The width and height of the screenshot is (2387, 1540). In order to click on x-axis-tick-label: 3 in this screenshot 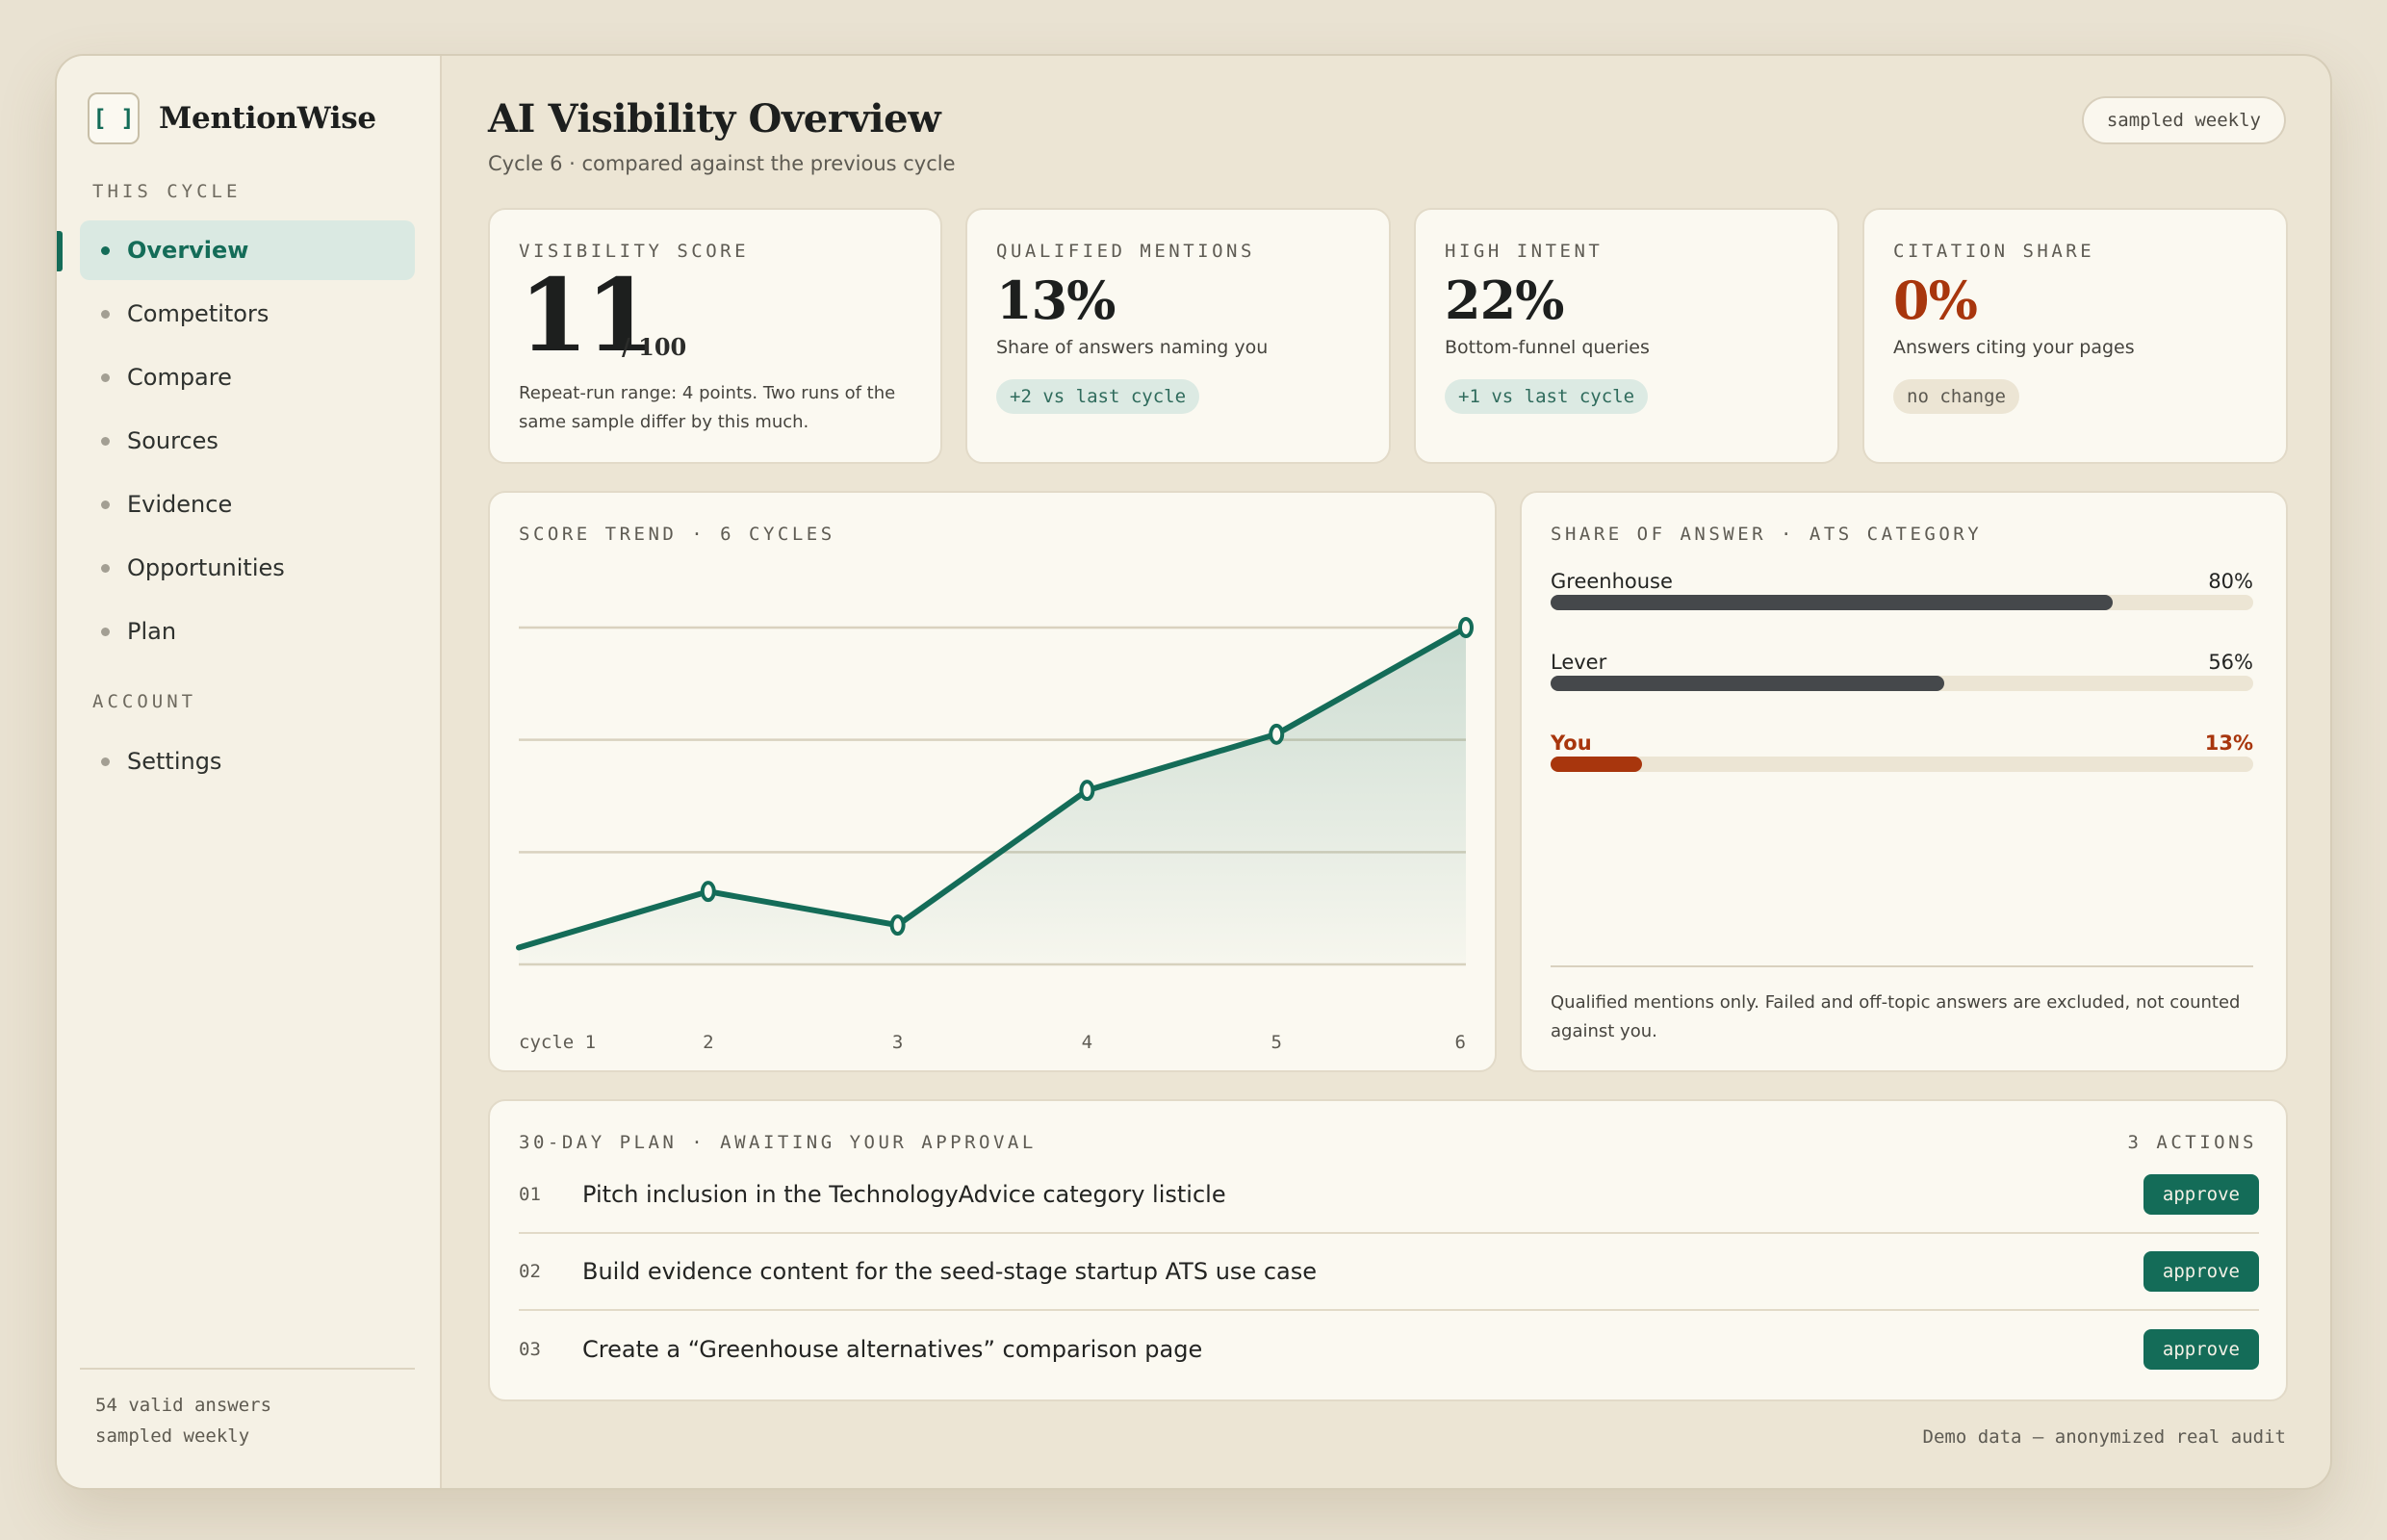, I will do `click(897, 1042)`.